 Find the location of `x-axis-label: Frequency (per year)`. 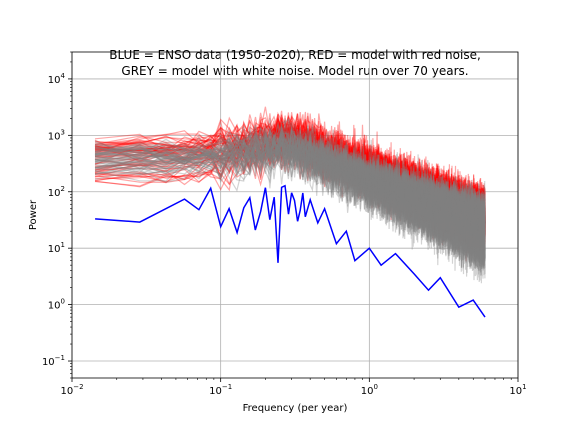

x-axis-label: Frequency (per year) is located at coordinates (295, 408).